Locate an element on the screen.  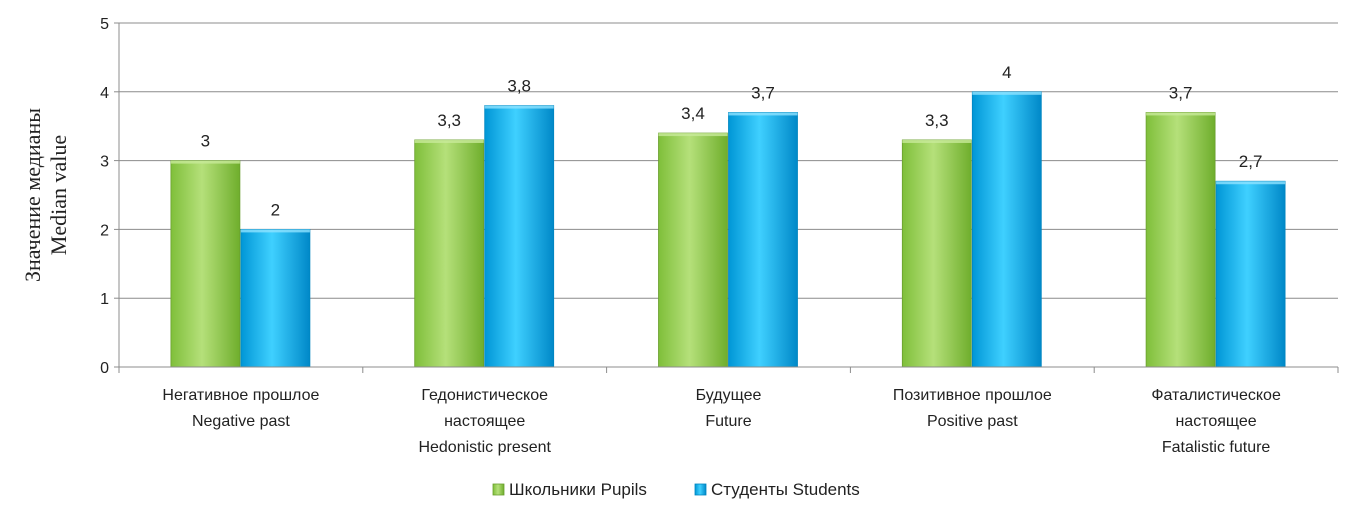
x-tick-label: Fatalistic future is located at coordinates (1216, 447).